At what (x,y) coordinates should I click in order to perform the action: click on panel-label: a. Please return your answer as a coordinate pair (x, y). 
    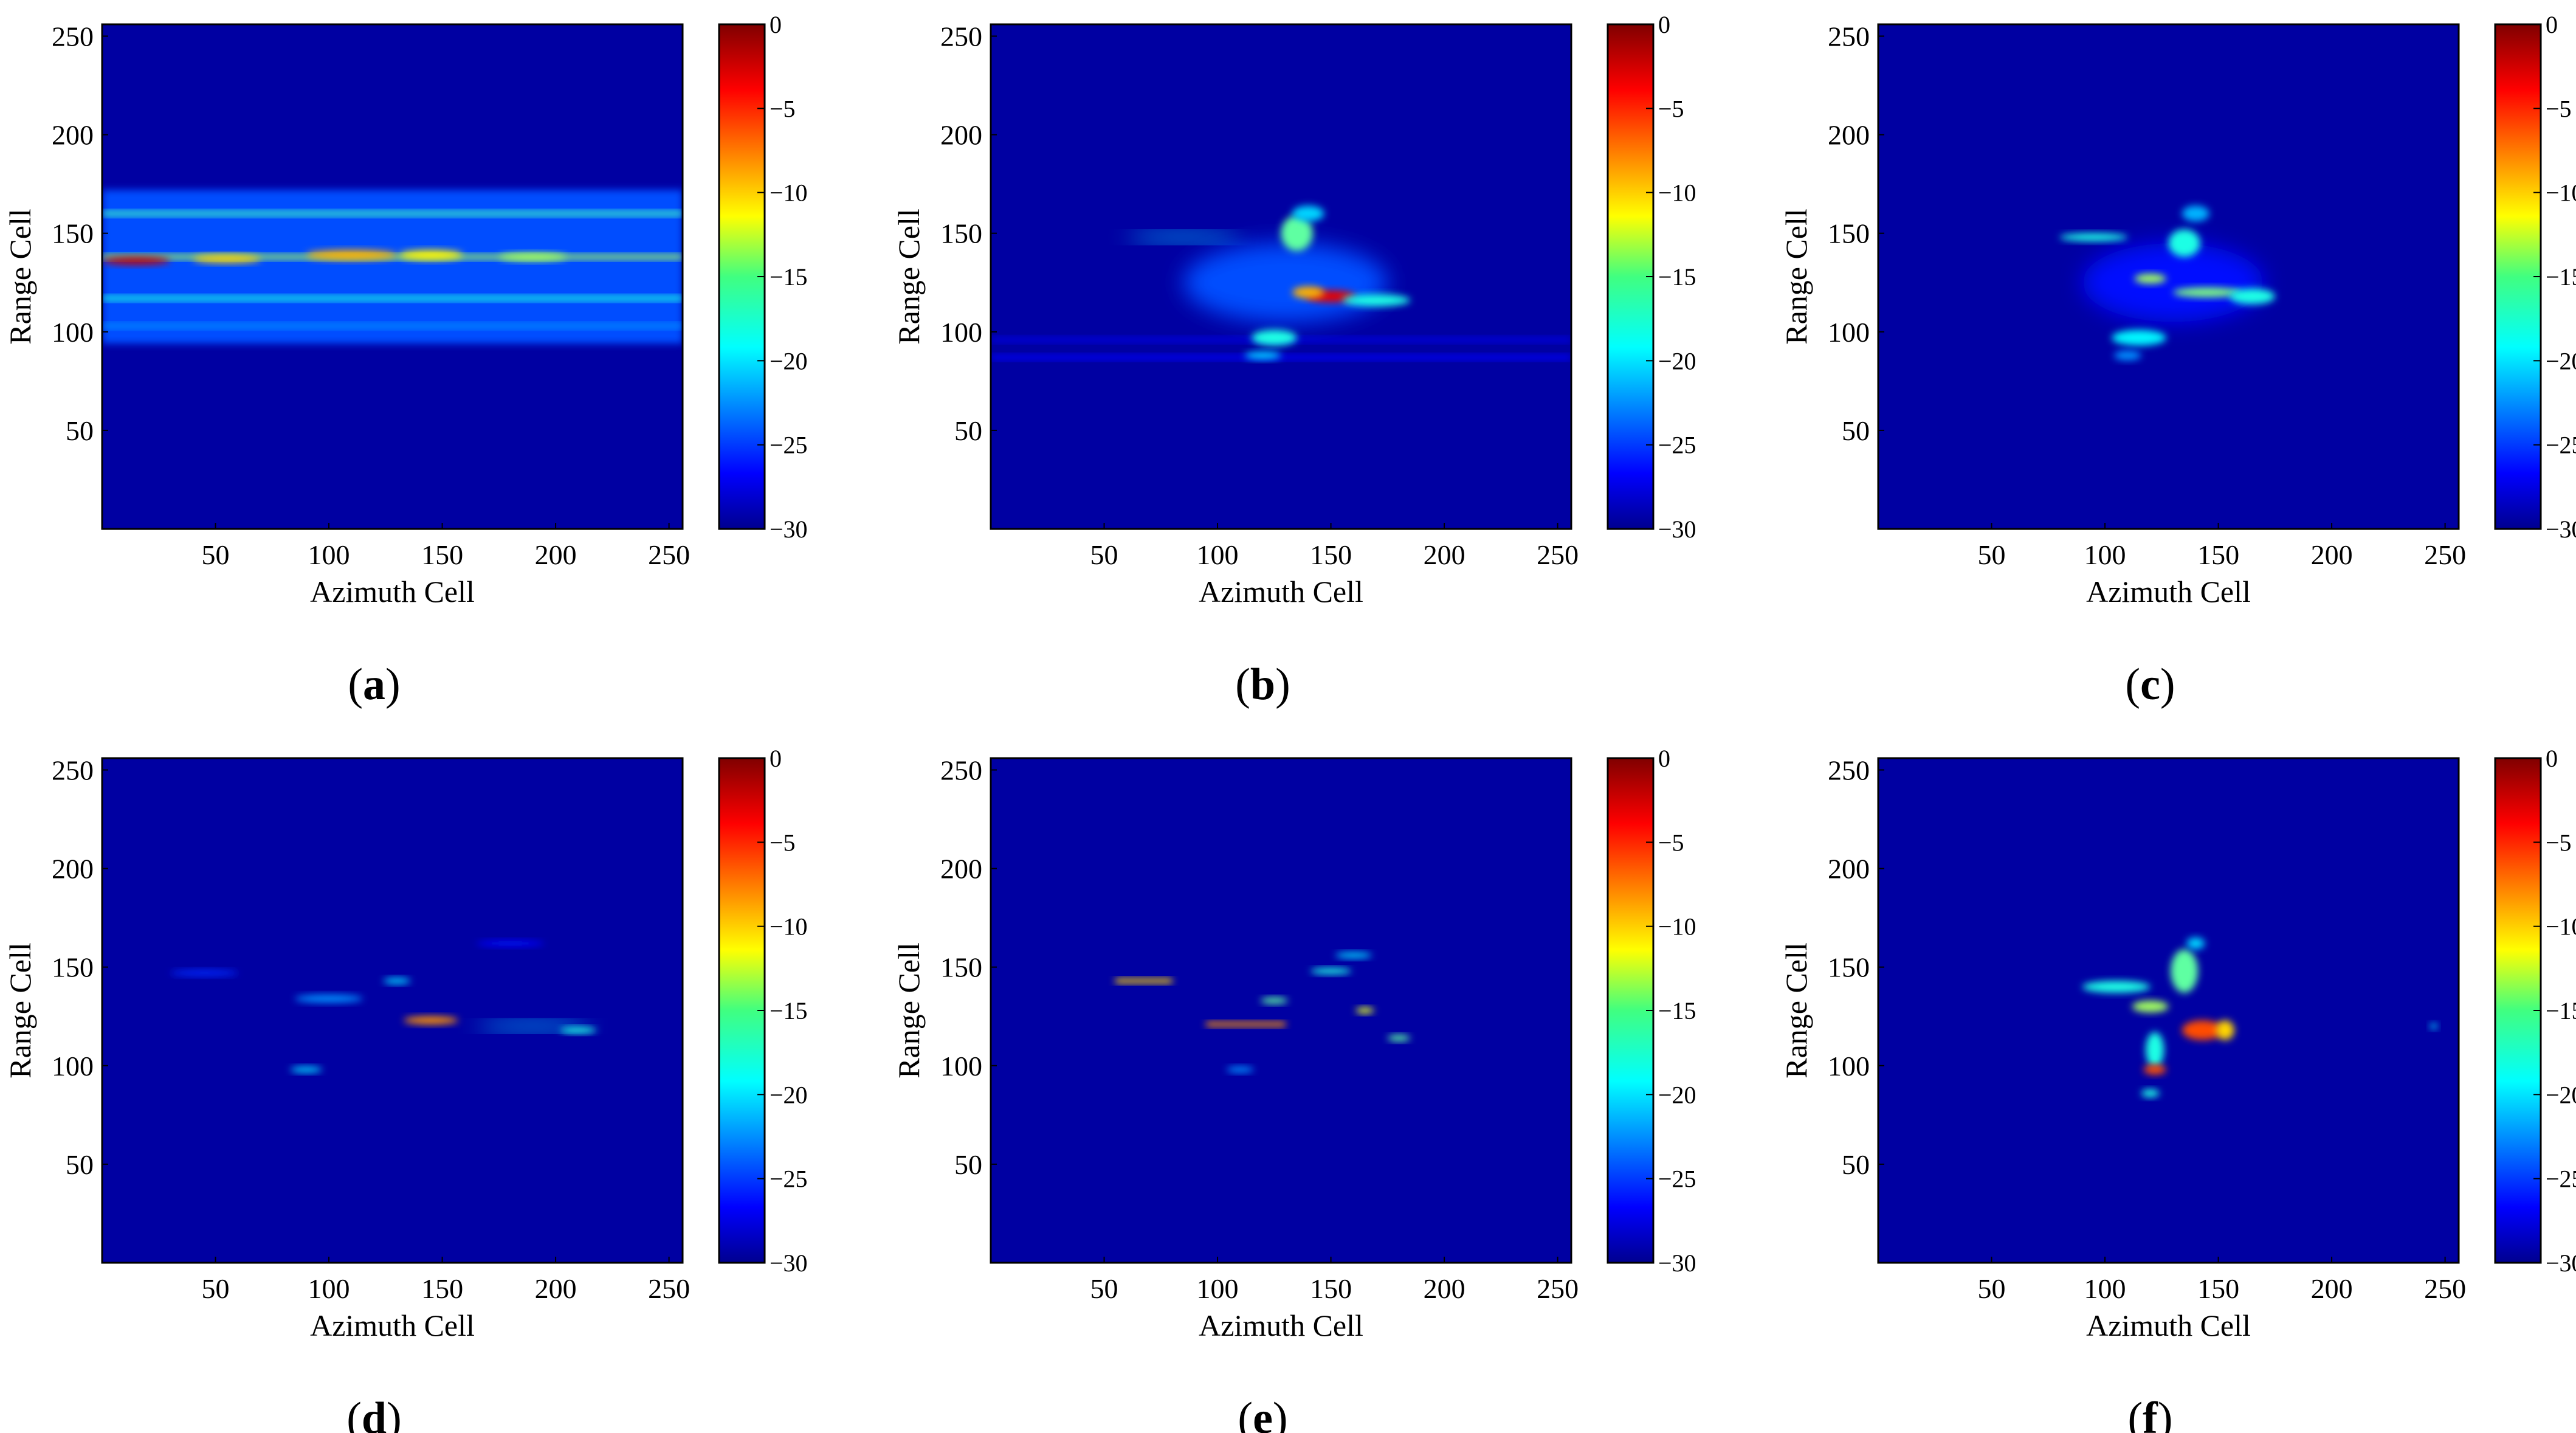
    Looking at the image, I should click on (374, 685).